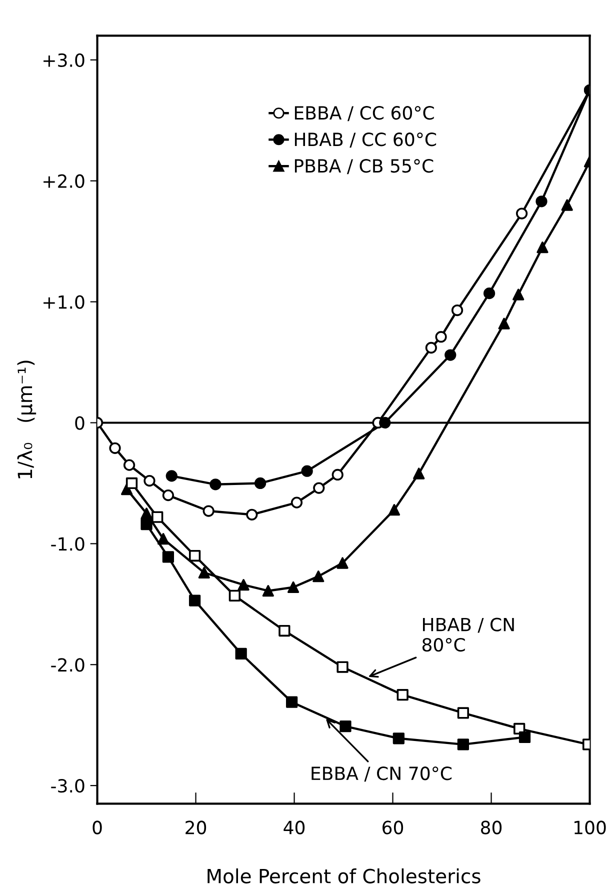 The width and height of the screenshot is (608, 893). Describe the element at coordinates (364, 166) in the screenshot. I see `legend-label: PBBA / CB 55°C` at that location.